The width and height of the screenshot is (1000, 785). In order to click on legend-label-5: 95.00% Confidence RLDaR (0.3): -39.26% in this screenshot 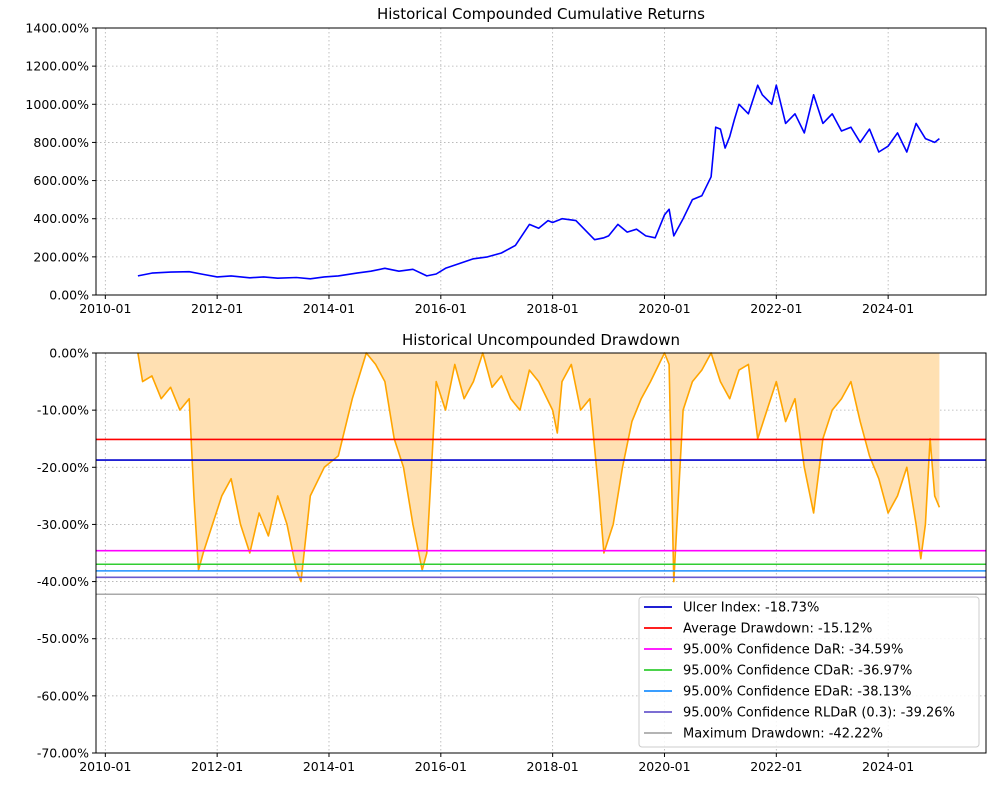, I will do `click(819, 713)`.